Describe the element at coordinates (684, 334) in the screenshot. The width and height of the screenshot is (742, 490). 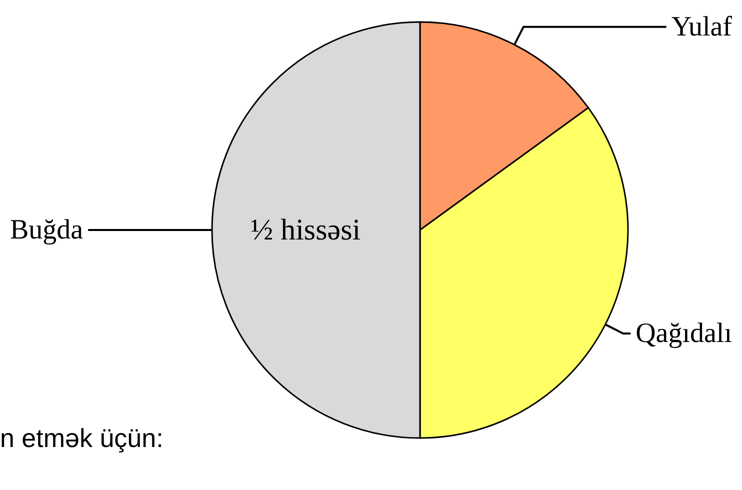
I see `slice-label: Qağıdalı` at that location.